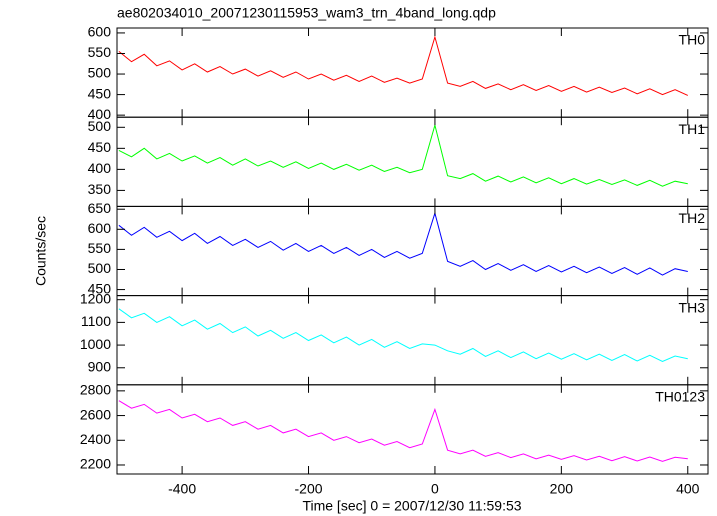 The height and width of the screenshot is (516, 717). I want to click on x-tick-label: -400, so click(182, 489).